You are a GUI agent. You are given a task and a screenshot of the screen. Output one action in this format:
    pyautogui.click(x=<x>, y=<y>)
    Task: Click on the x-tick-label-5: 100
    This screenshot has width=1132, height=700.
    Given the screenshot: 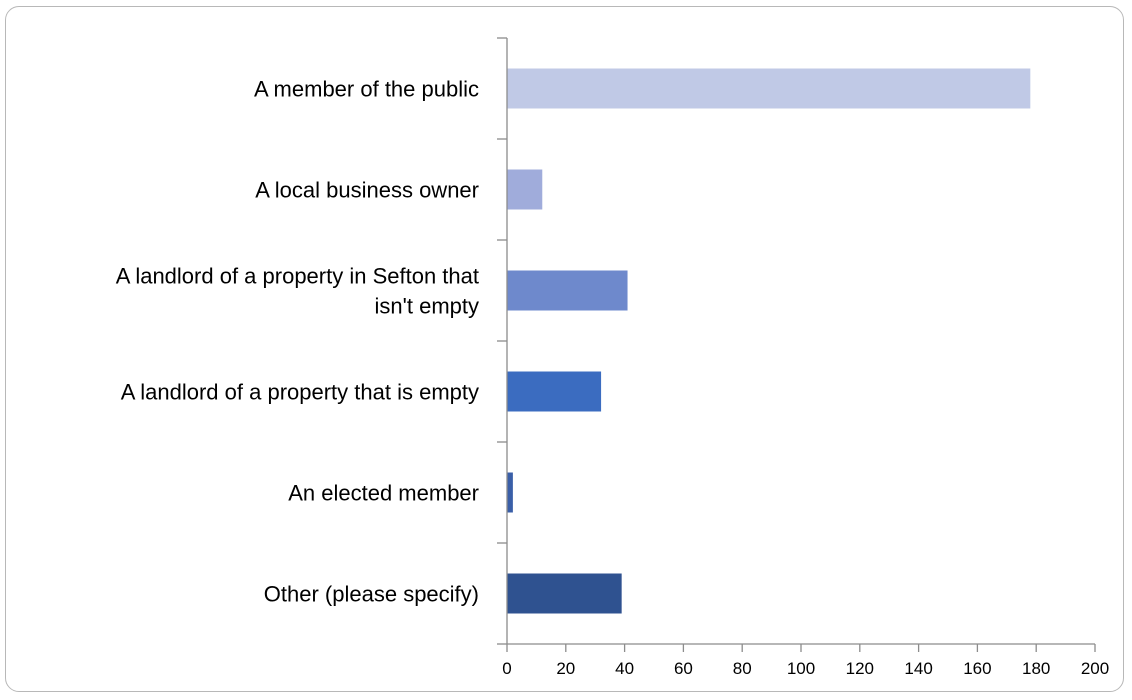 What is the action you would take?
    pyautogui.click(x=801, y=668)
    